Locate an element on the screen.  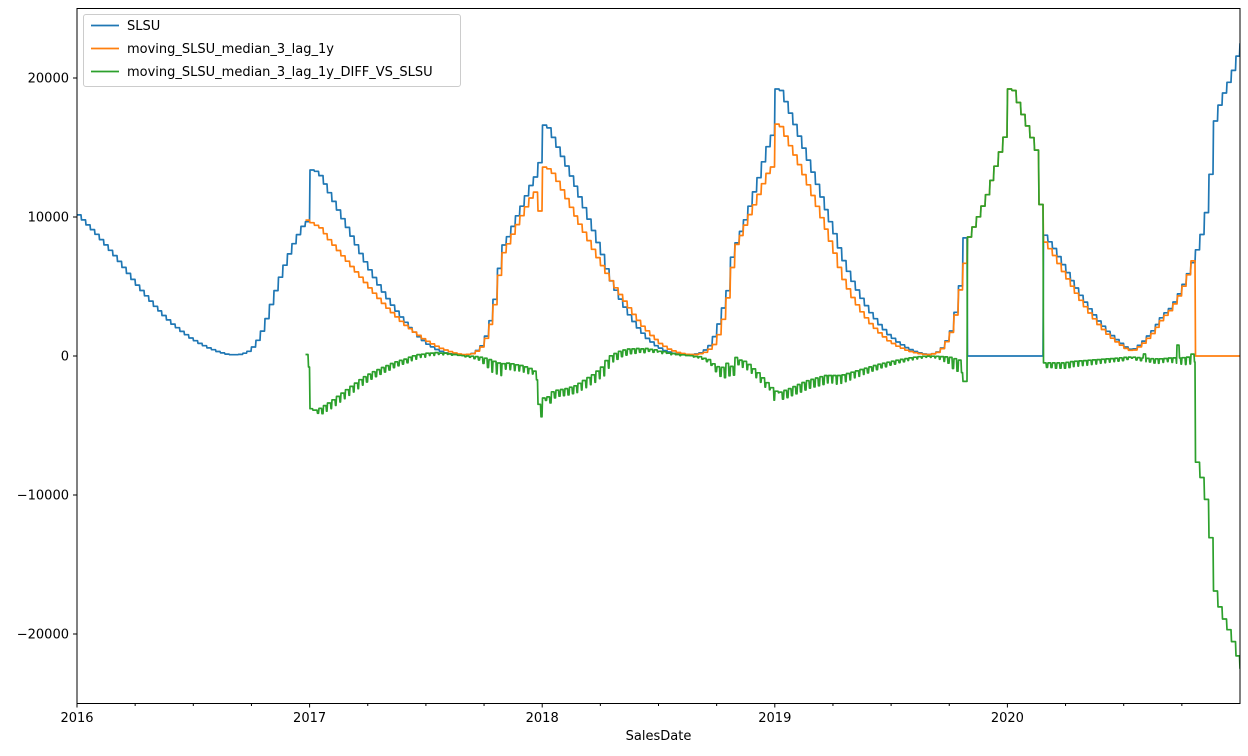
legend-label-moving: moving_SLSU_median_3_lag_1y is located at coordinates (230, 49).